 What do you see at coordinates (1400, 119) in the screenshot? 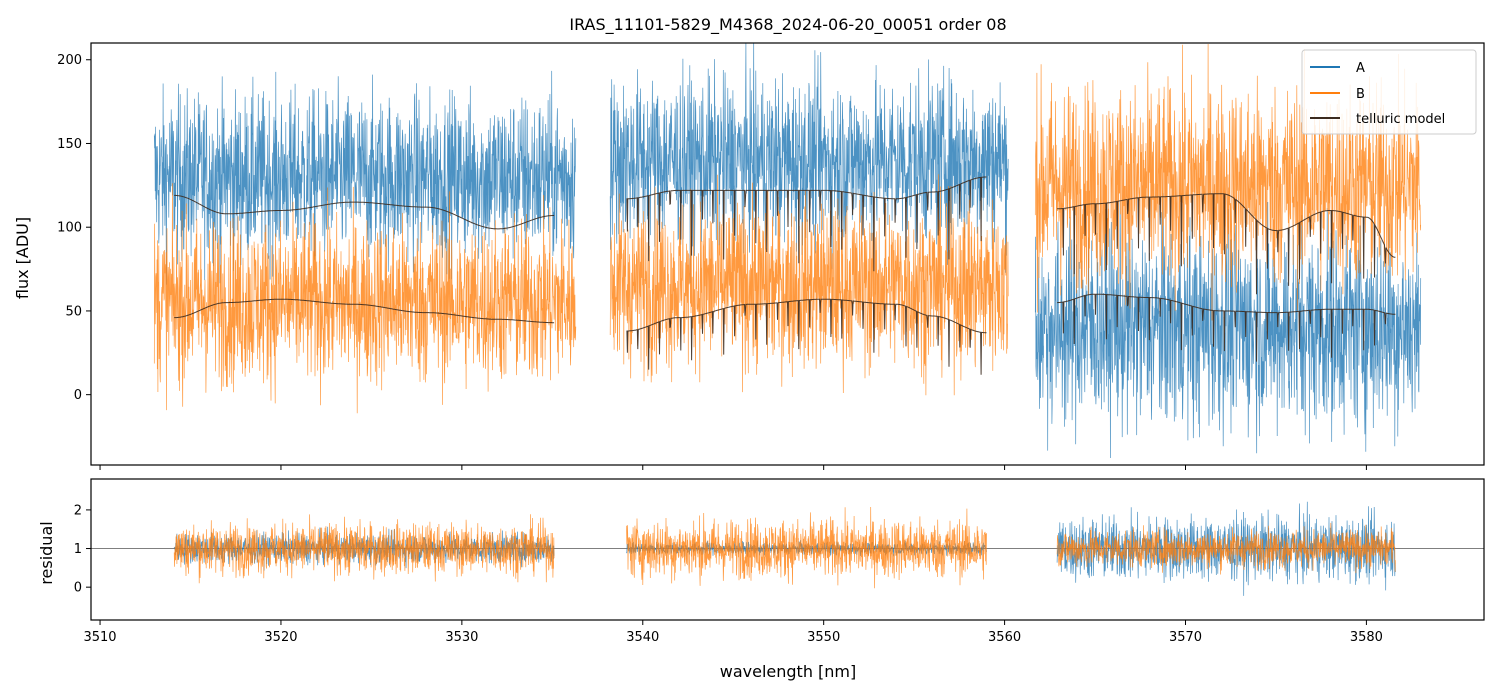
I see `legend-label-telluric-model: telluric model` at bounding box center [1400, 119].